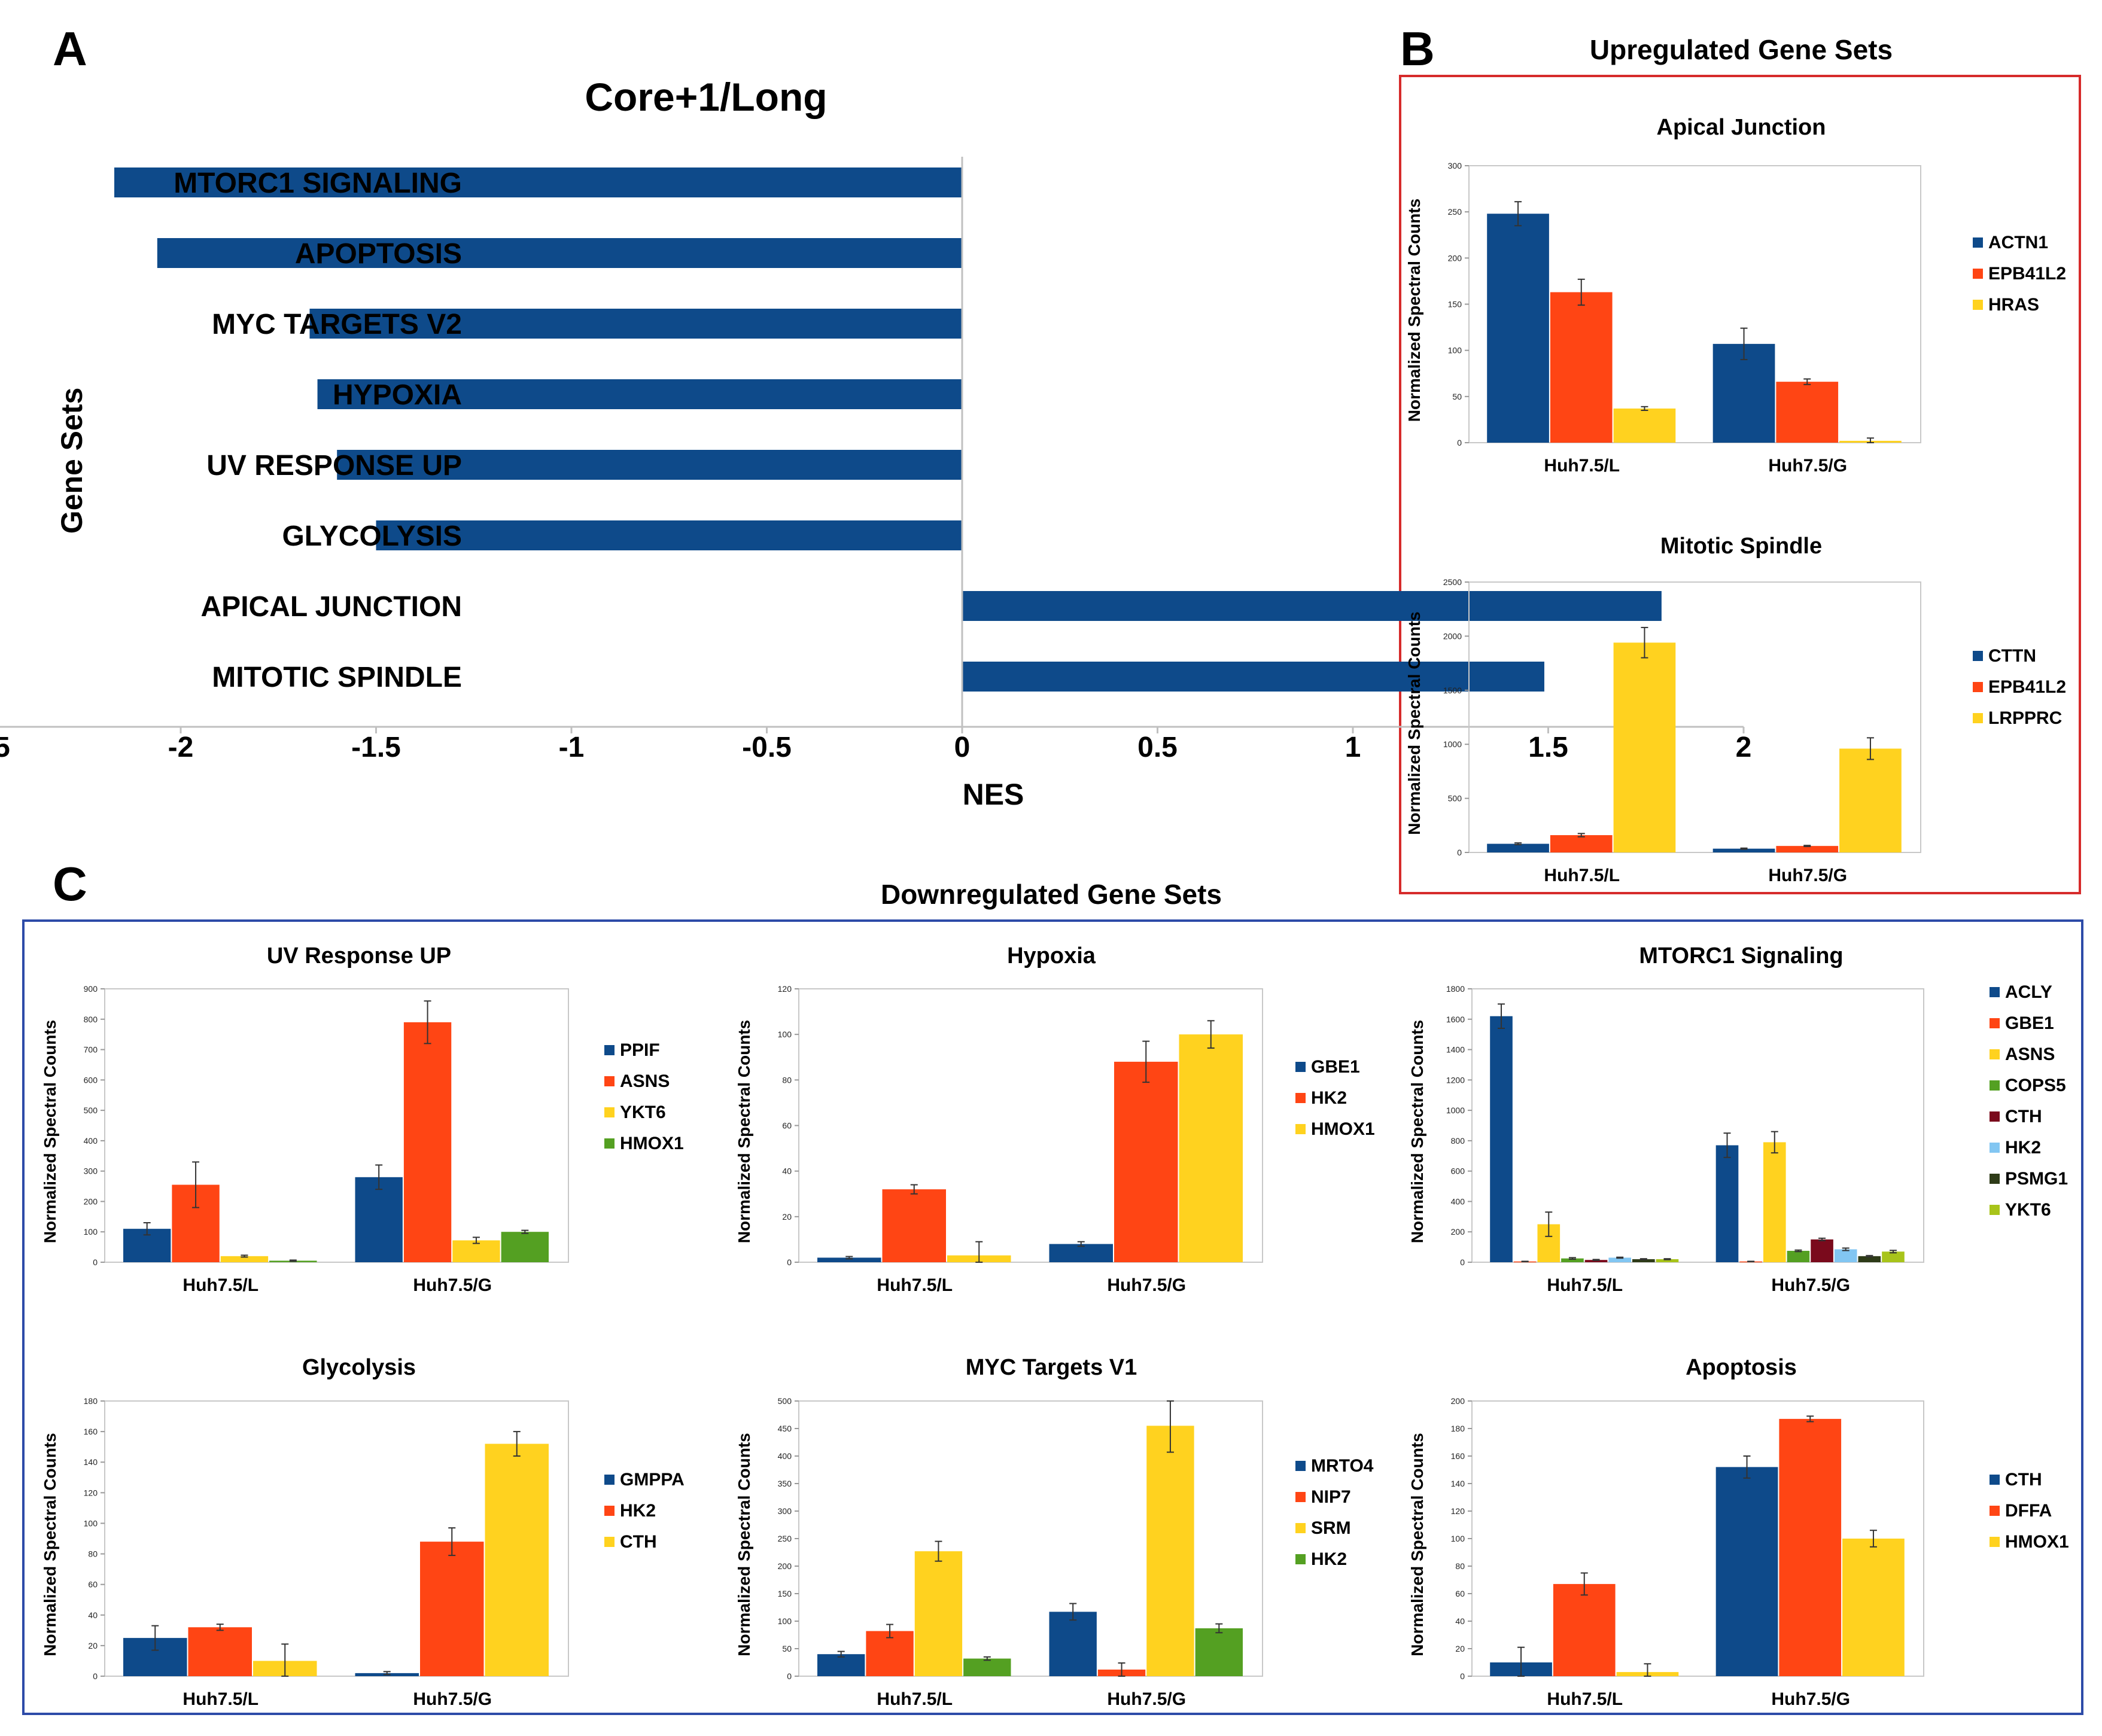 The image size is (2102, 1736). What do you see at coordinates (1743, 393) in the screenshot?
I see `apical-junction-bar-actn1-huh7-5-g` at bounding box center [1743, 393].